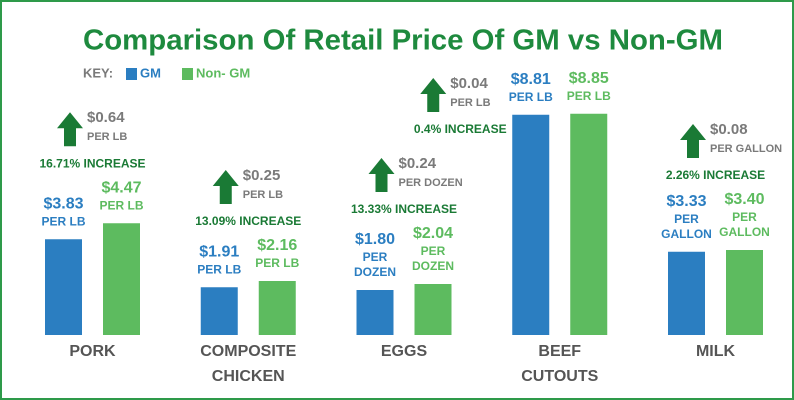 This screenshot has width=794, height=400. Describe the element at coordinates (98, 72) in the screenshot. I see `key-label: KEY:` at that location.